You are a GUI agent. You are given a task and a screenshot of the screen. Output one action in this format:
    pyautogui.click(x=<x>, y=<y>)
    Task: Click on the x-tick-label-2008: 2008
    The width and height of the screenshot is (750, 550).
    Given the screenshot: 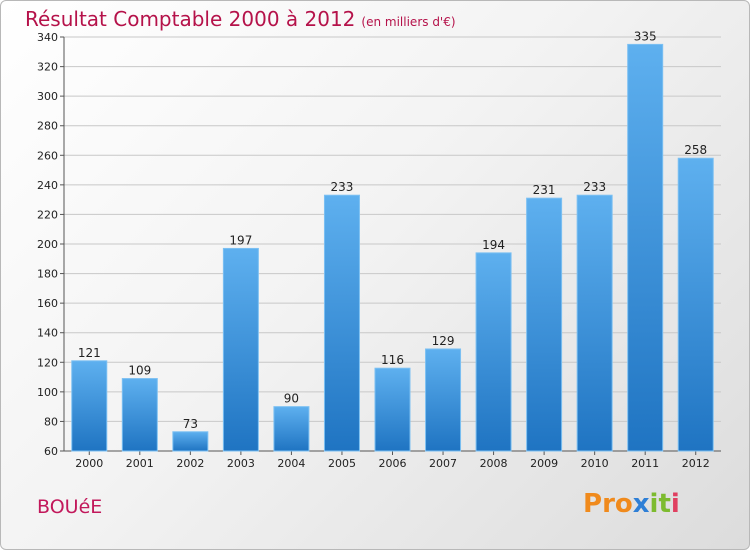 What is the action you would take?
    pyautogui.click(x=494, y=463)
    